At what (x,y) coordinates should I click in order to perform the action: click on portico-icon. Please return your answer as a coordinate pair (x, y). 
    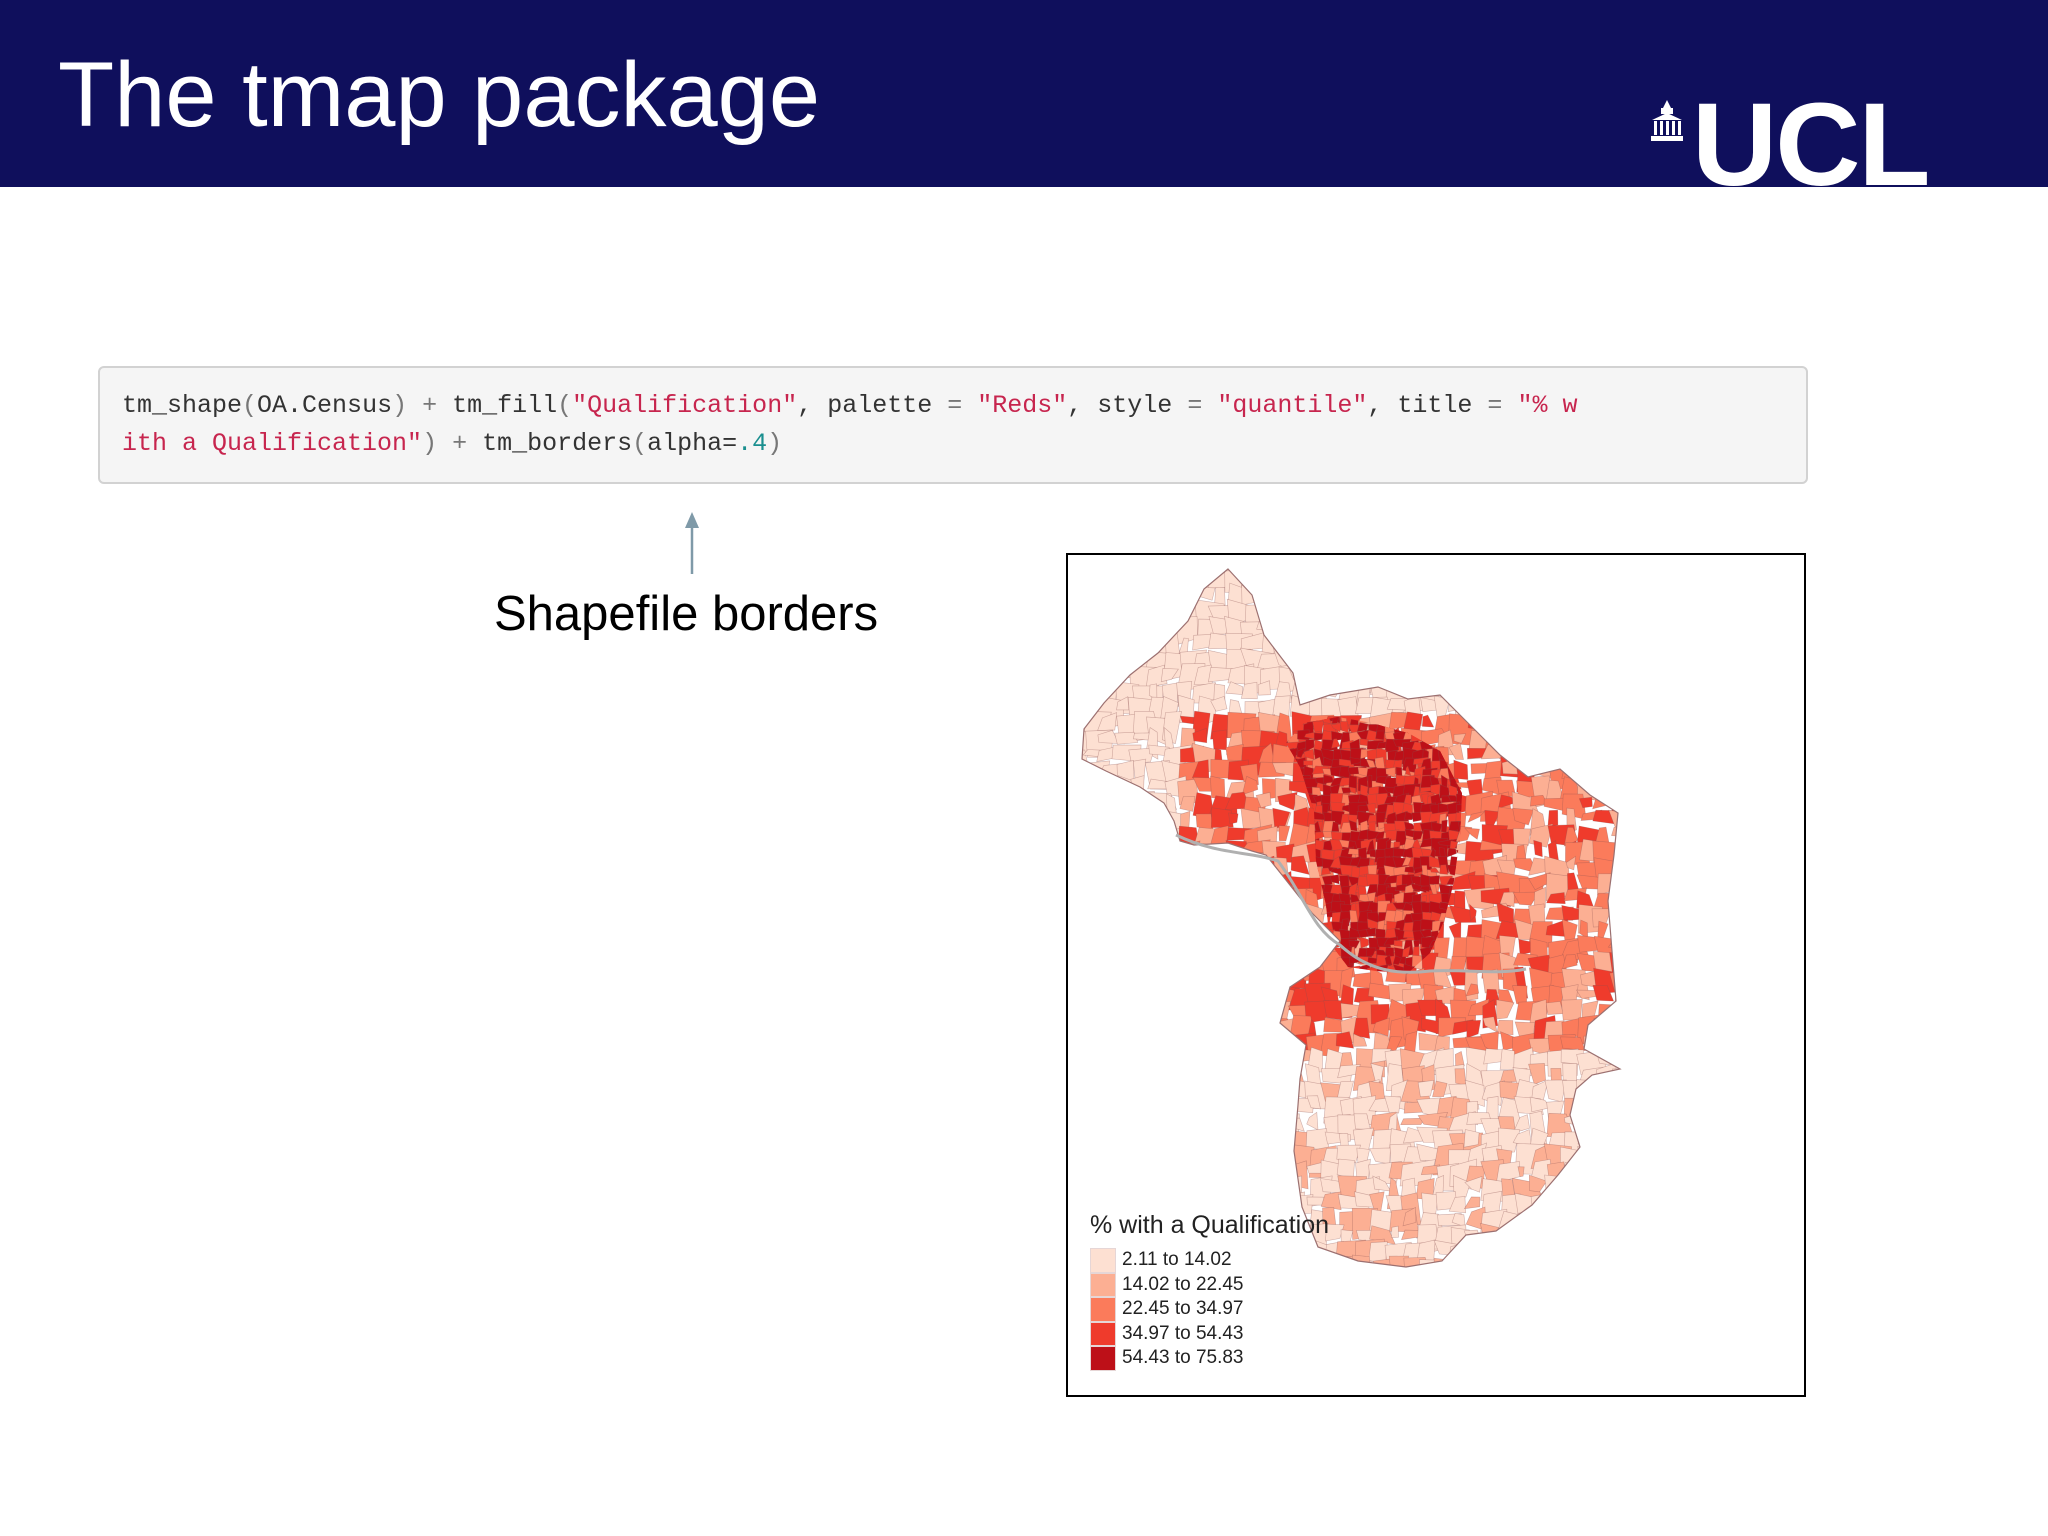
    Looking at the image, I should click on (1667, 120).